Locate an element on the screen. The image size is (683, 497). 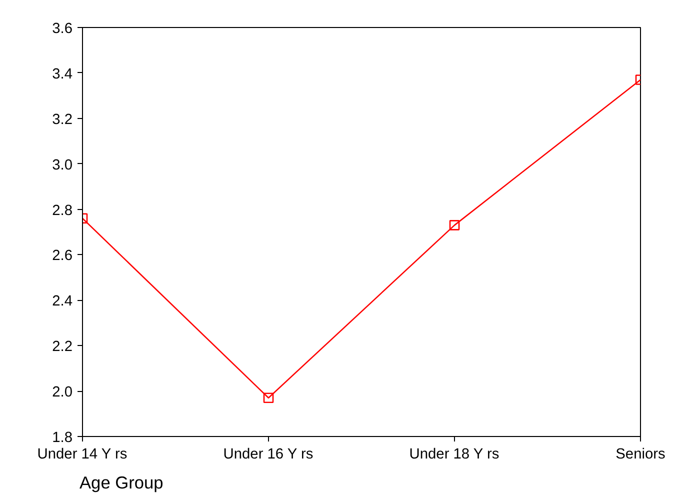
y-tick-label: 3.4 is located at coordinates (62, 74).